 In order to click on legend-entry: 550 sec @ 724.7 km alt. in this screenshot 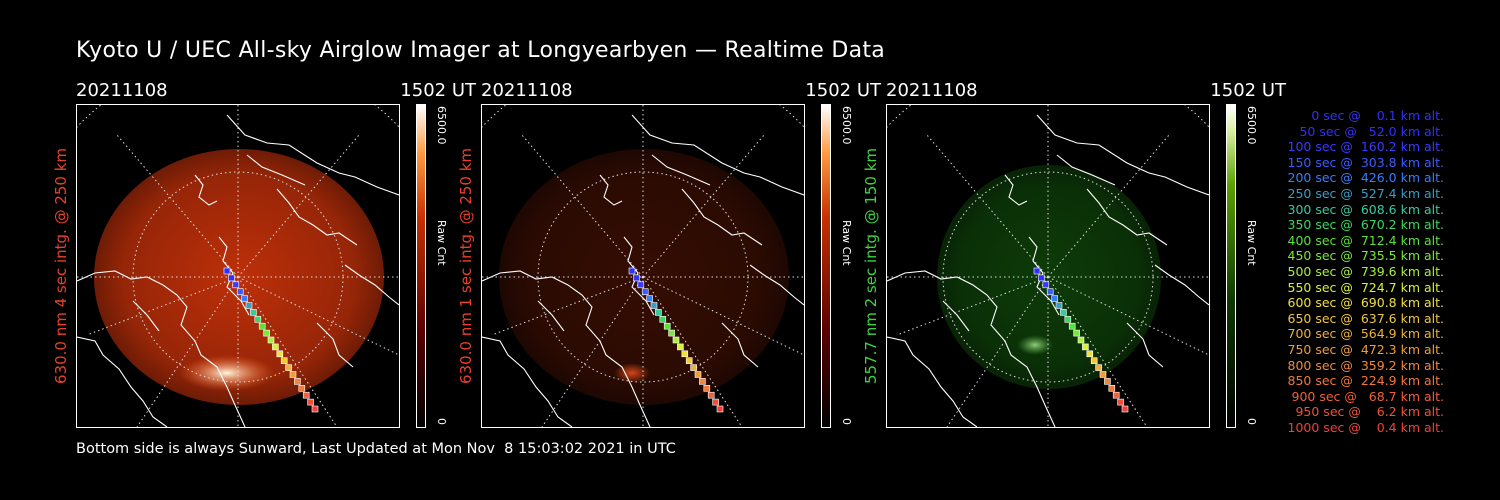, I will do `click(1364, 287)`.